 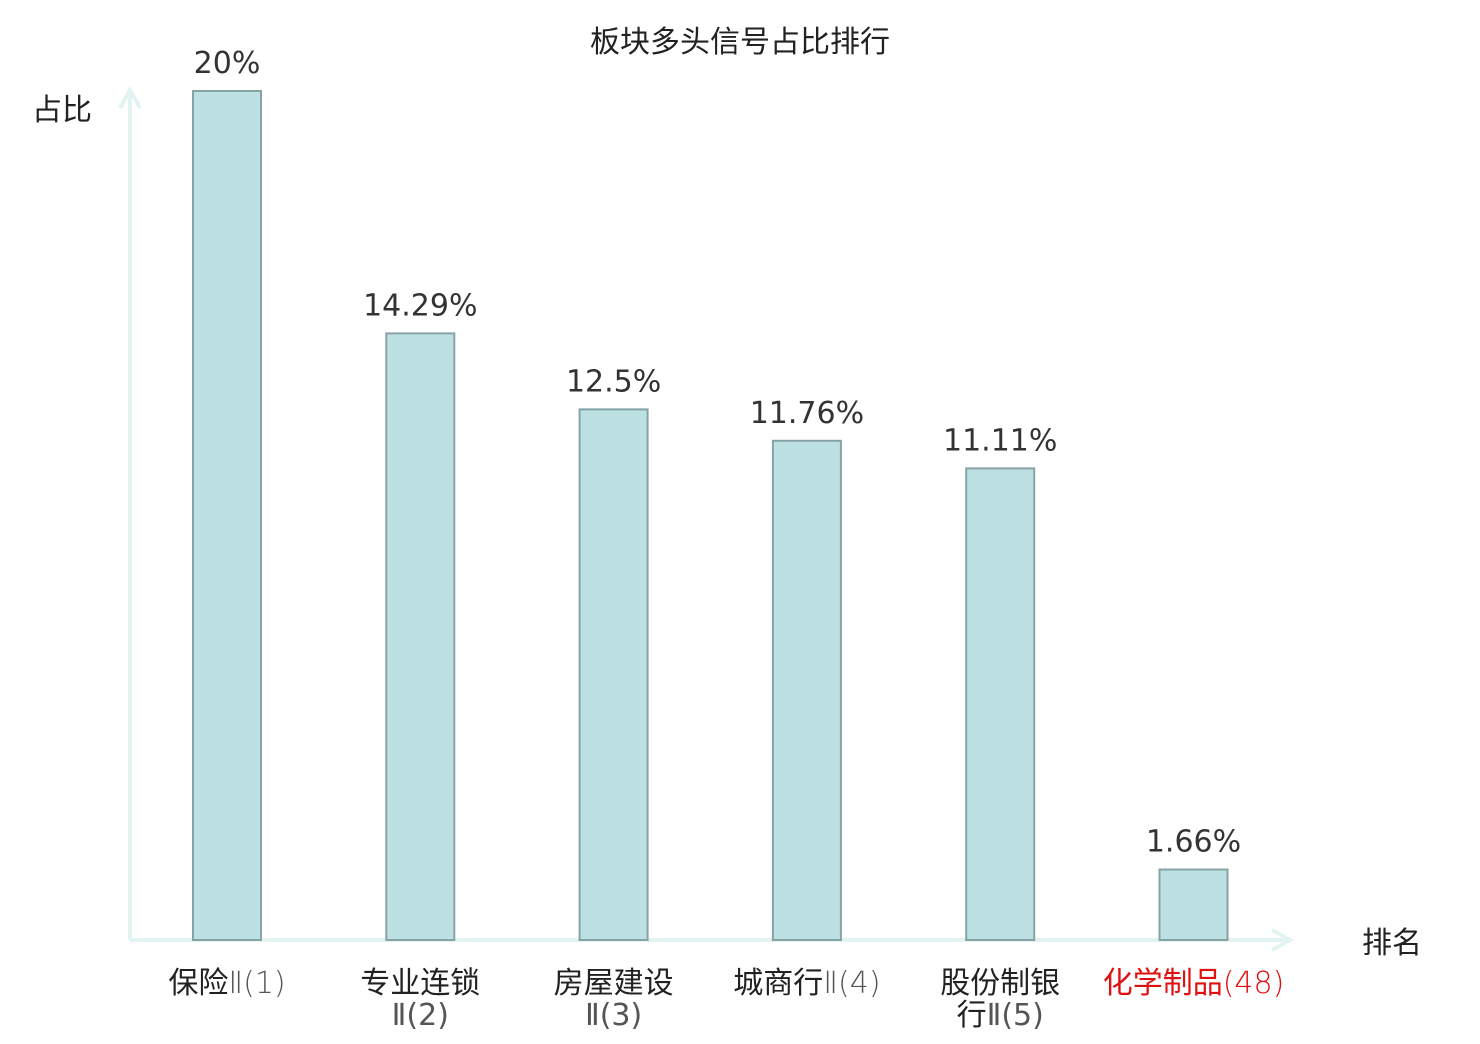 I want to click on bar-value-label: 12.5%, so click(x=613, y=381).